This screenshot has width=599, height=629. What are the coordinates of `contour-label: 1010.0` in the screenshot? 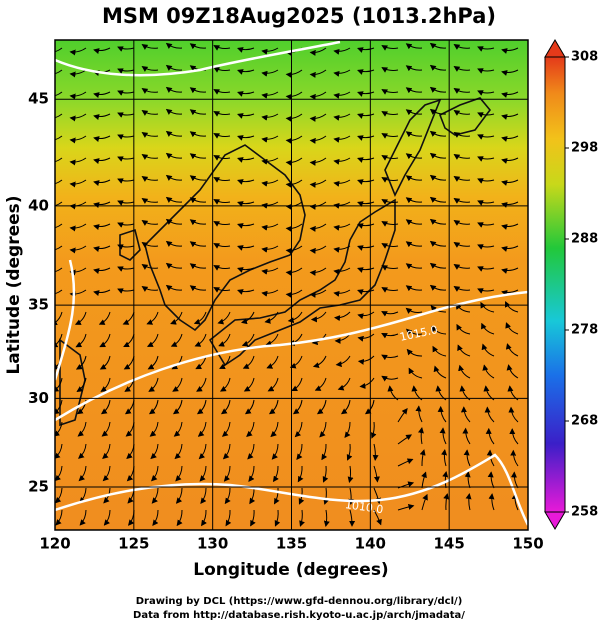 It's located at (364, 507).